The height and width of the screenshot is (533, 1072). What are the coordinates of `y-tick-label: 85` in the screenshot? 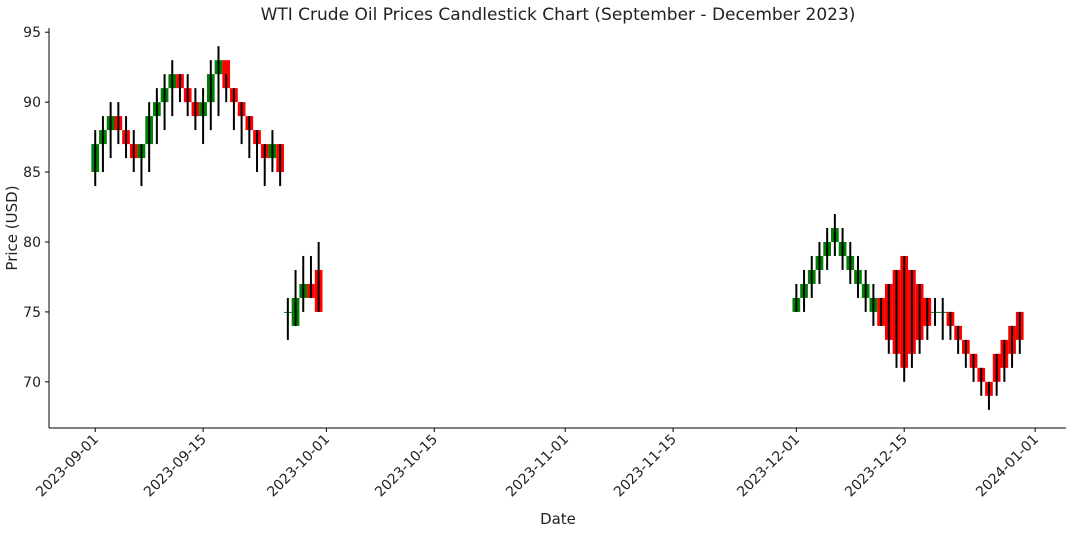 It's located at (32, 173).